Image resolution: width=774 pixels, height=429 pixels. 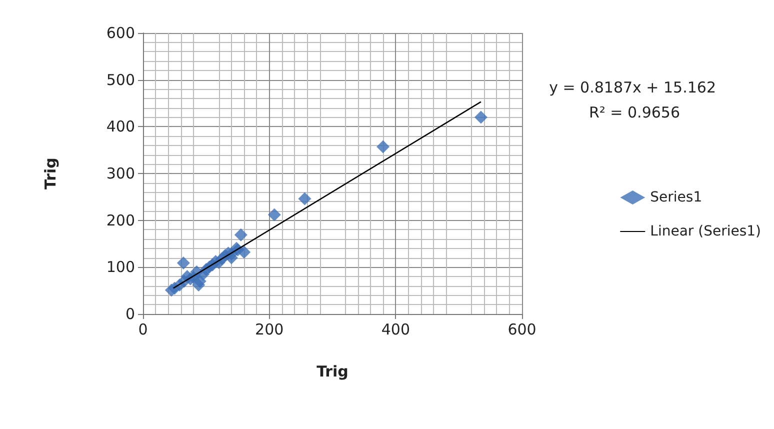 What do you see at coordinates (120, 267) in the screenshot?
I see `y-tick-label: 100` at bounding box center [120, 267].